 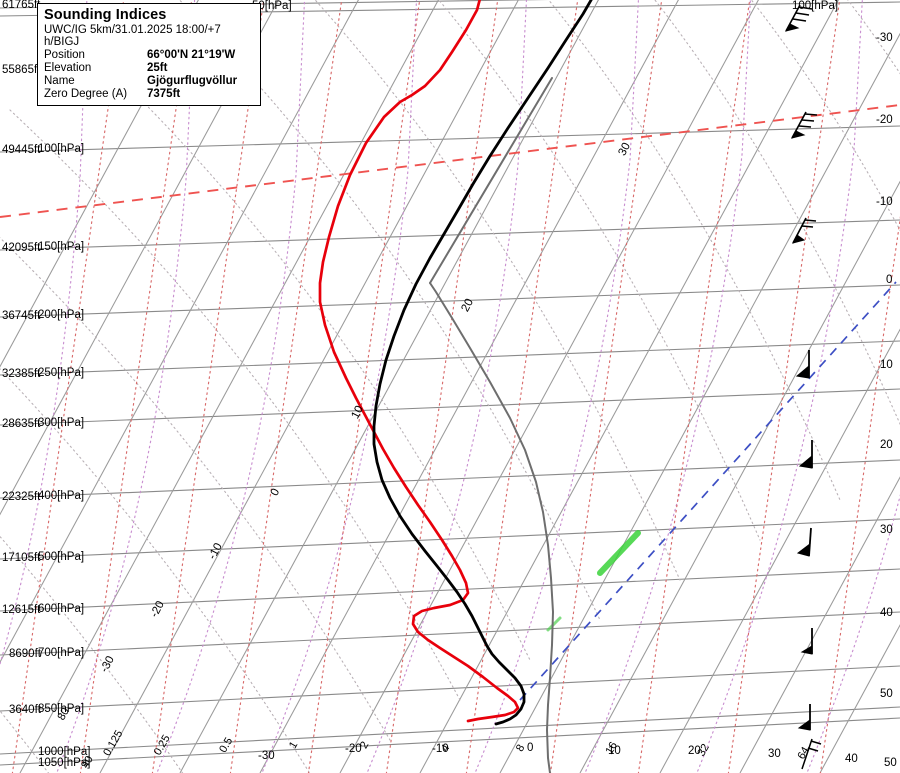 What do you see at coordinates (593, 581) in the screenshot?
I see `highlight-segment` at bounding box center [593, 581].